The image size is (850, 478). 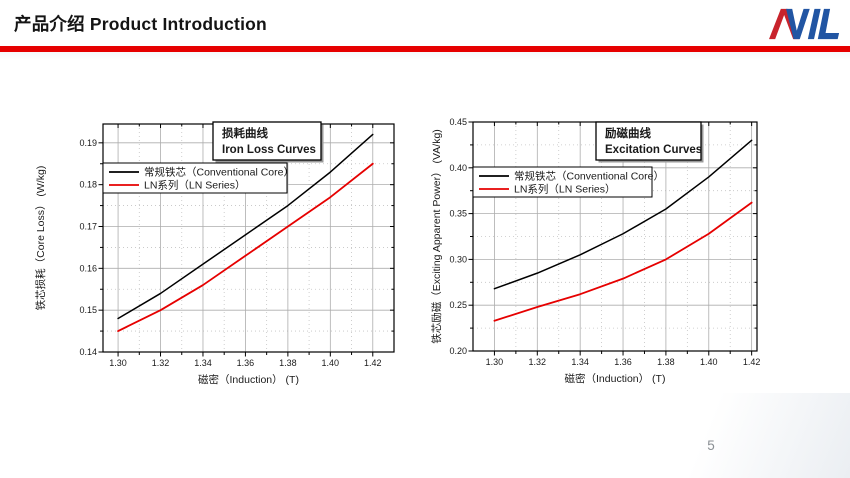 What do you see at coordinates (40, 238) in the screenshot?
I see `svg-text: 铁芯损耗（Core Loss） (W/kg)` at bounding box center [40, 238].